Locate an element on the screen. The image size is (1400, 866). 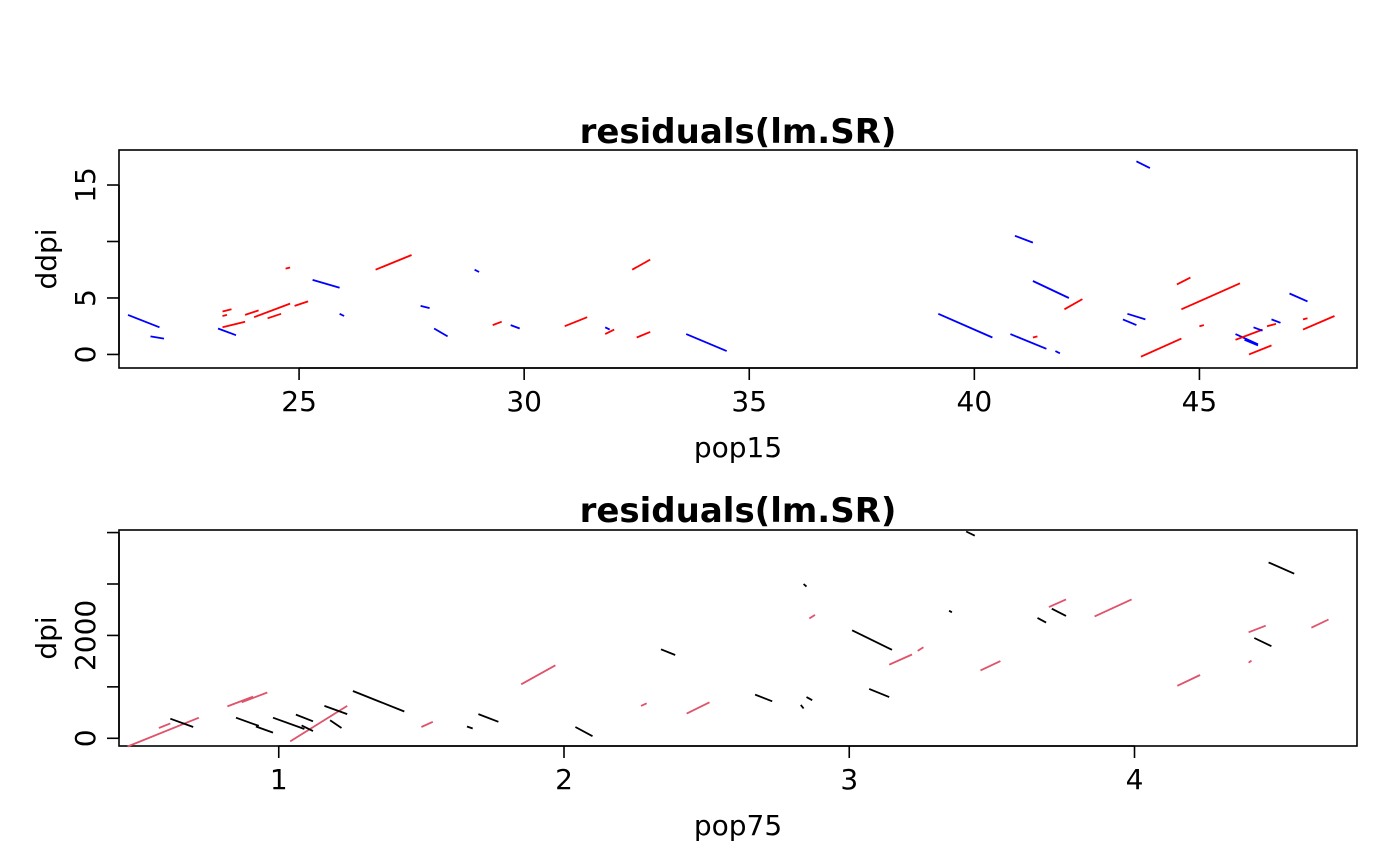
panel-1-y-tick-label-2: 5 is located at coordinates (85, 298).